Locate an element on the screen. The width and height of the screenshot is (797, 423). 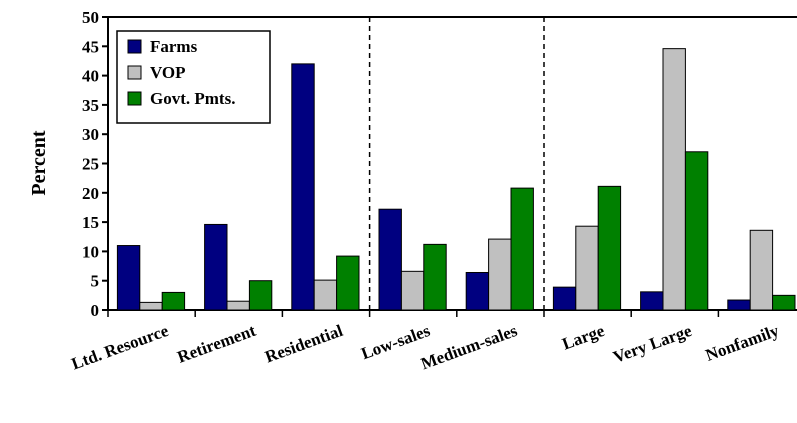
x-category-label: Ltd. Resource is located at coordinates (120, 347).